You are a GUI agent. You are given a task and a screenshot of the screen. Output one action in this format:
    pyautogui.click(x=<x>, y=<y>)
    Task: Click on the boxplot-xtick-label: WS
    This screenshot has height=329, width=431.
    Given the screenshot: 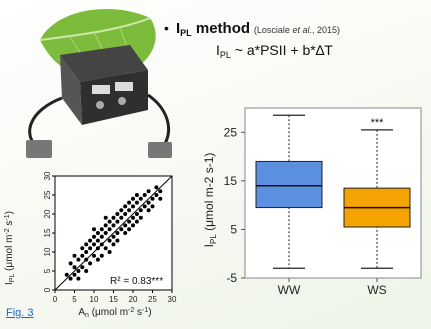 What is the action you would take?
    pyautogui.click(x=376, y=290)
    